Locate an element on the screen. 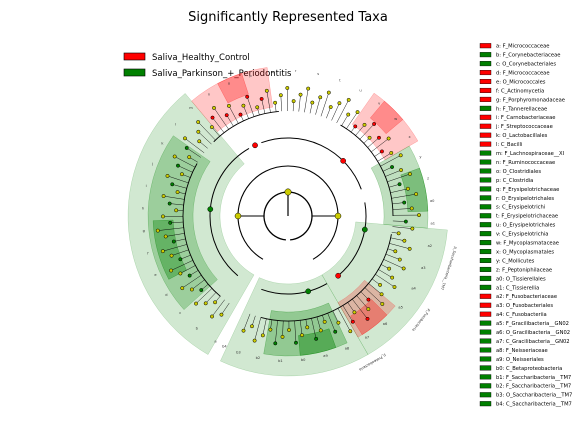  clade-letter-label: f is located at coordinates (148, 254).